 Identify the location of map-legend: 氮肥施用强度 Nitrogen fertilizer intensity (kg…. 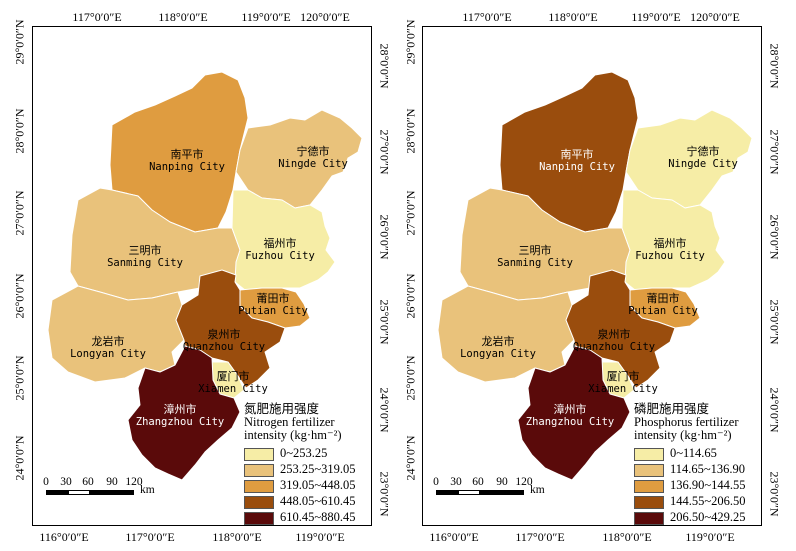
(309, 463).